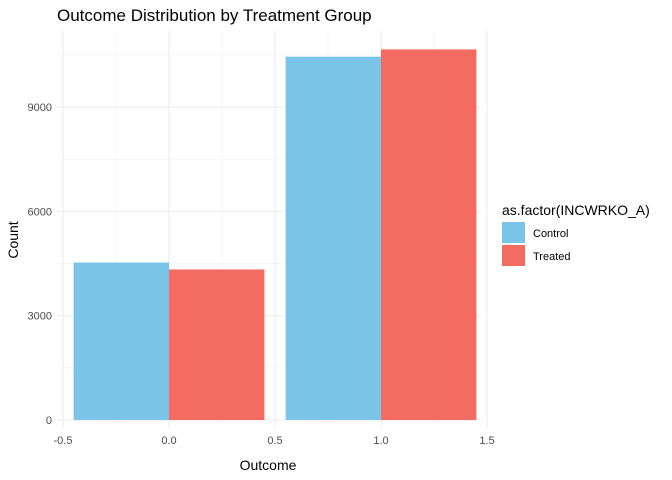  What do you see at coordinates (214, 15) in the screenshot?
I see `chart-title: Outcome Distribution by Treatment Group` at bounding box center [214, 15].